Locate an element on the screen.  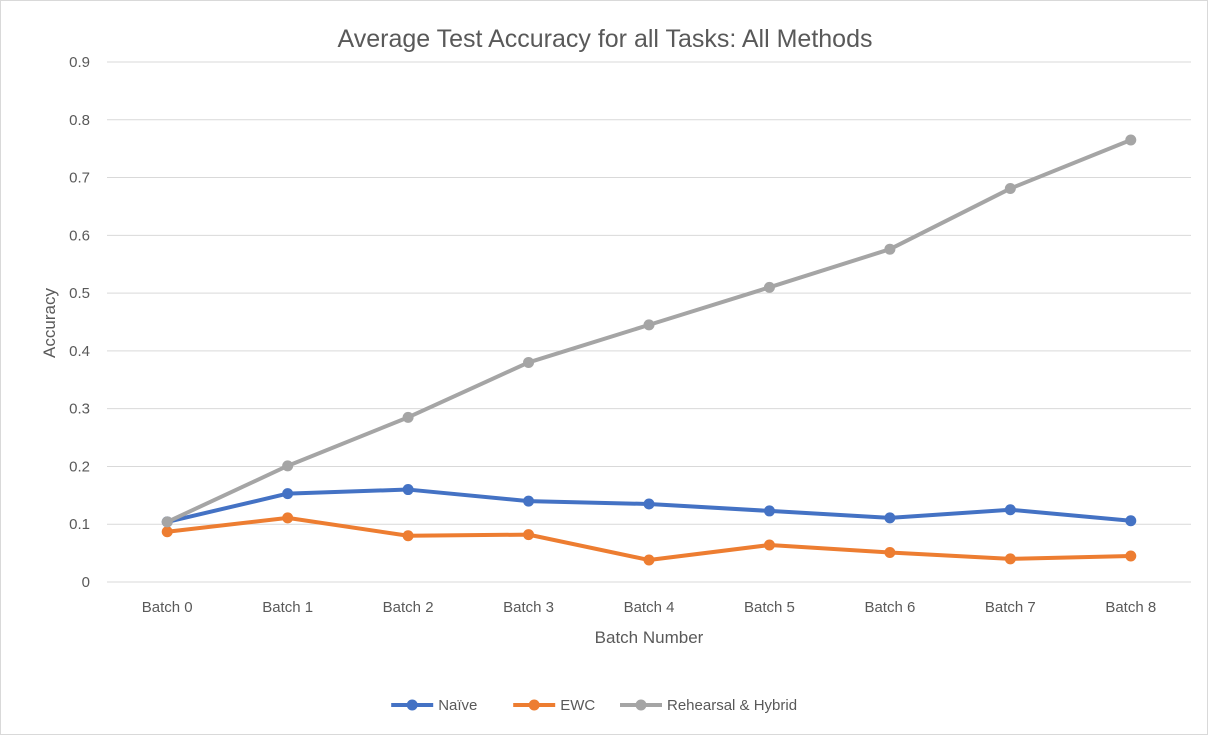
x-tick-label: Batch 4 is located at coordinates (649, 607).